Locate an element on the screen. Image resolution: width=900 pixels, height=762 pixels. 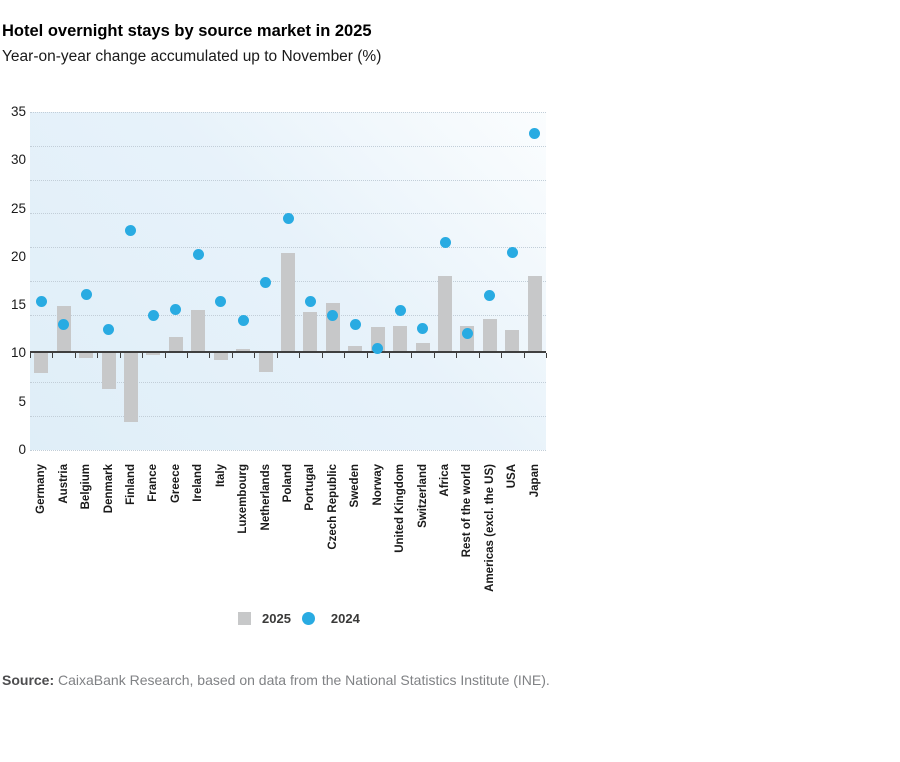
legend-label-2024: 2024 is located at coordinates (345, 618).